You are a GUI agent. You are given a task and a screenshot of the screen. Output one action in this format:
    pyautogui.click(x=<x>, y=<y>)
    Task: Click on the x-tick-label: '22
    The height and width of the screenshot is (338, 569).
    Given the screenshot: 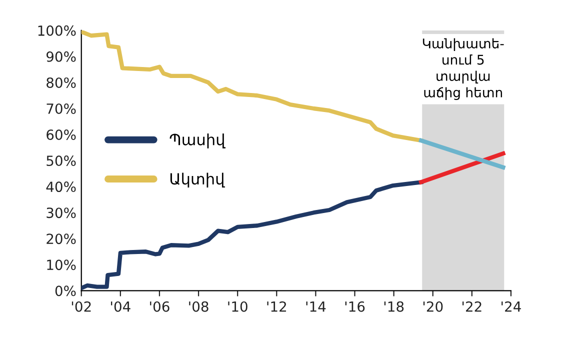 What is the action you would take?
    pyautogui.click(x=472, y=306)
    